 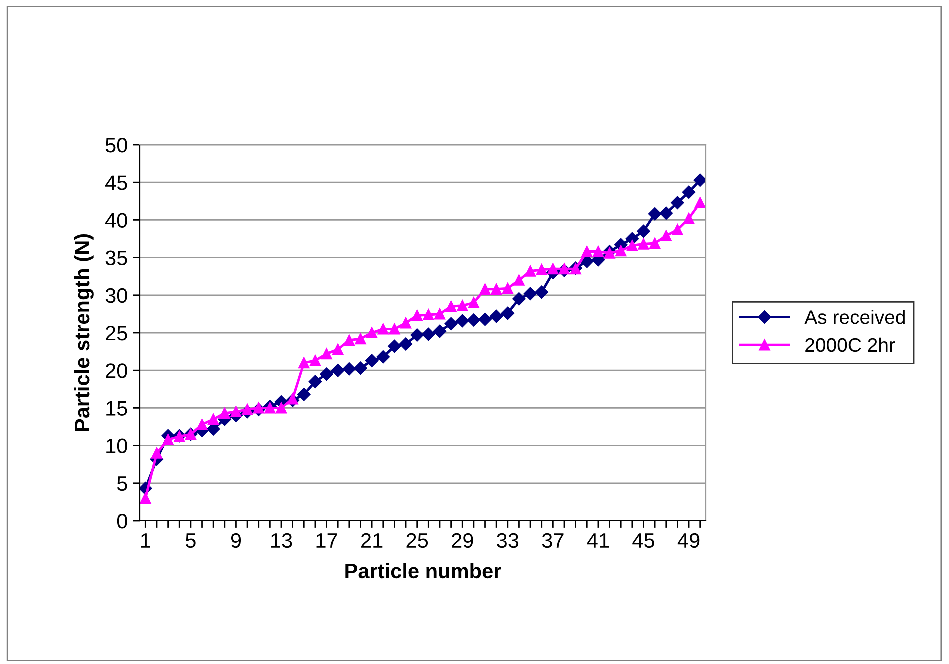 What do you see at coordinates (145, 541) in the screenshot?
I see `x-tick-label: 1` at bounding box center [145, 541].